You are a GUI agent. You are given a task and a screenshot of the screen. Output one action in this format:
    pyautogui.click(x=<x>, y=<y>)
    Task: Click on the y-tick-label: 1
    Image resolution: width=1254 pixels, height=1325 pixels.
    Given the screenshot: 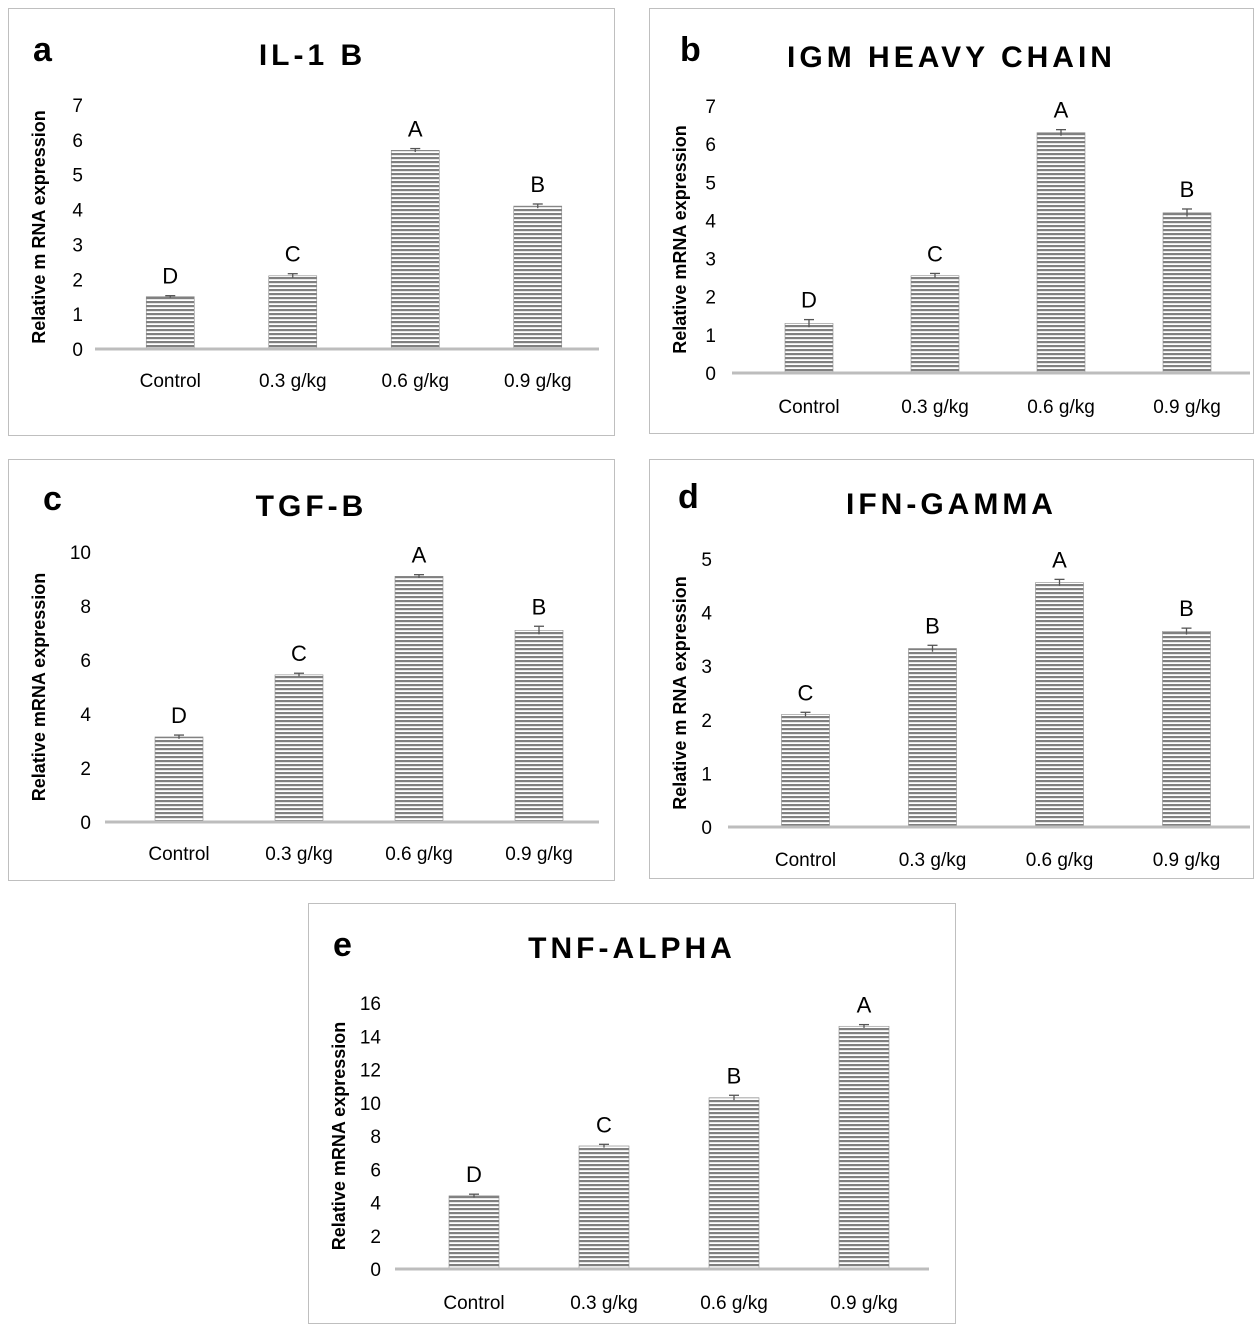 What is the action you would take?
    pyautogui.click(x=710, y=336)
    